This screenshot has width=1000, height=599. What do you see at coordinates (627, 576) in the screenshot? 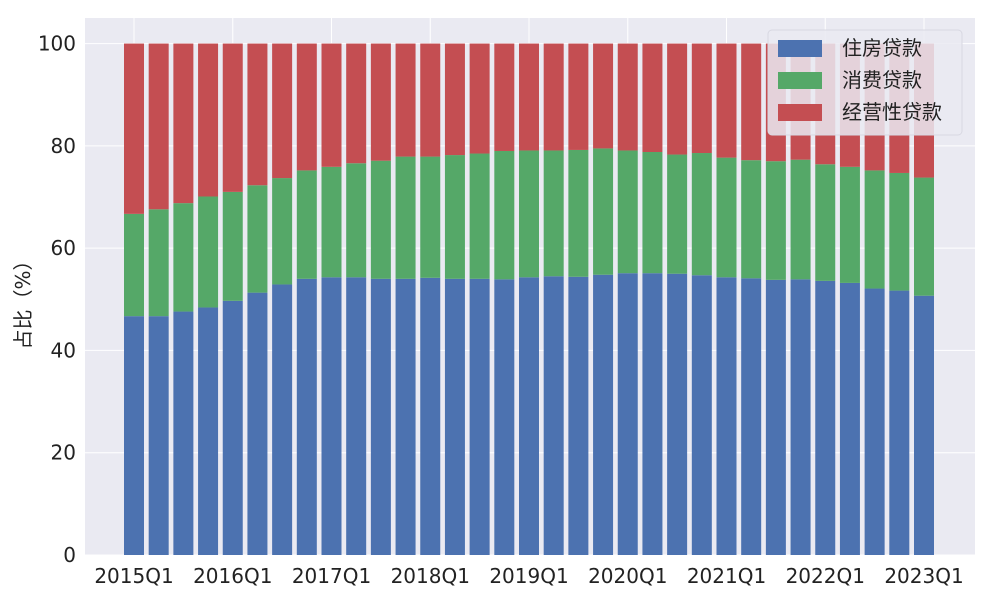
I see `x-tick-label: 2020Q1` at bounding box center [627, 576].